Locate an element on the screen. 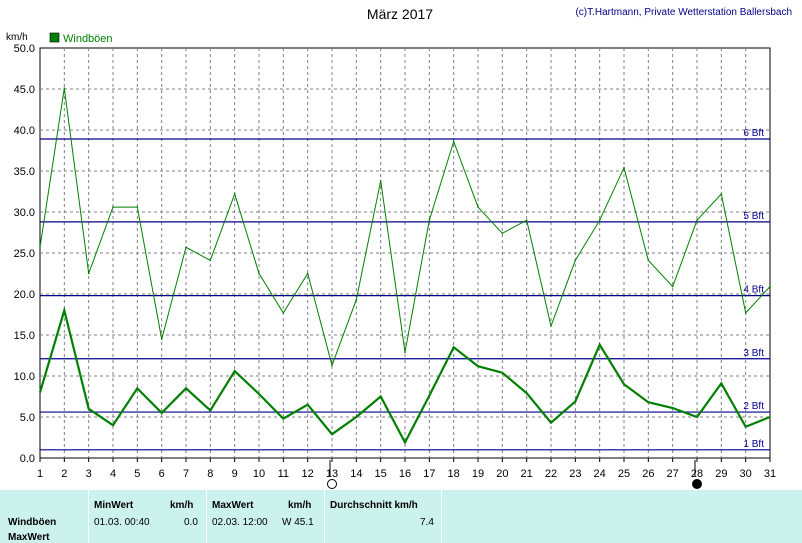  bft-label: 4 Bft is located at coordinates (753, 290).